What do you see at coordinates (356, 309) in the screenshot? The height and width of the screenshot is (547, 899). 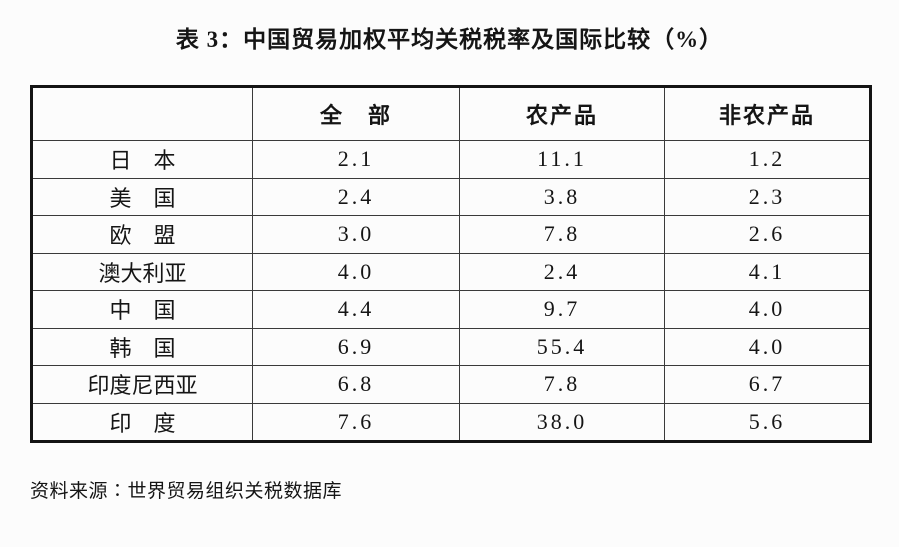 I see `value-cell: 4.4` at bounding box center [356, 309].